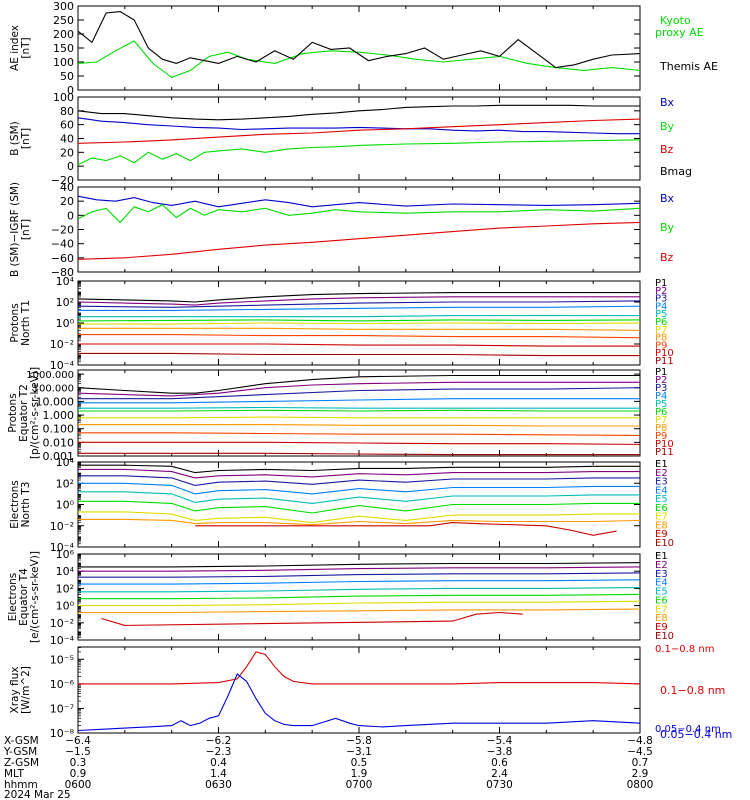  Describe the element at coordinates (359, 336) in the screenshot. I see `series-line-p9` at that location.